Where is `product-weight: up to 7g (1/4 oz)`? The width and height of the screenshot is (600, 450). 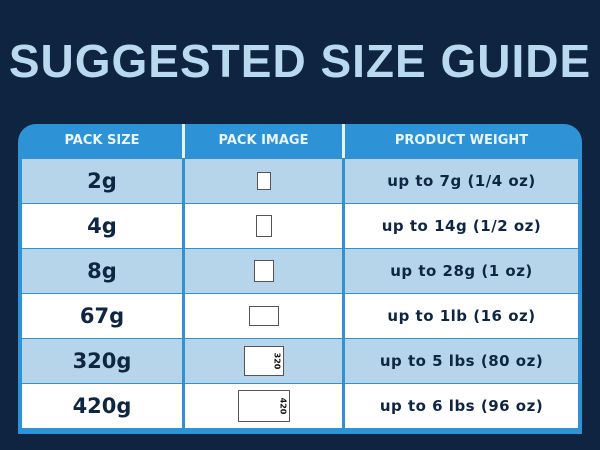
product-weight: up to 7g (1/4 oz) is located at coordinates (461, 181).